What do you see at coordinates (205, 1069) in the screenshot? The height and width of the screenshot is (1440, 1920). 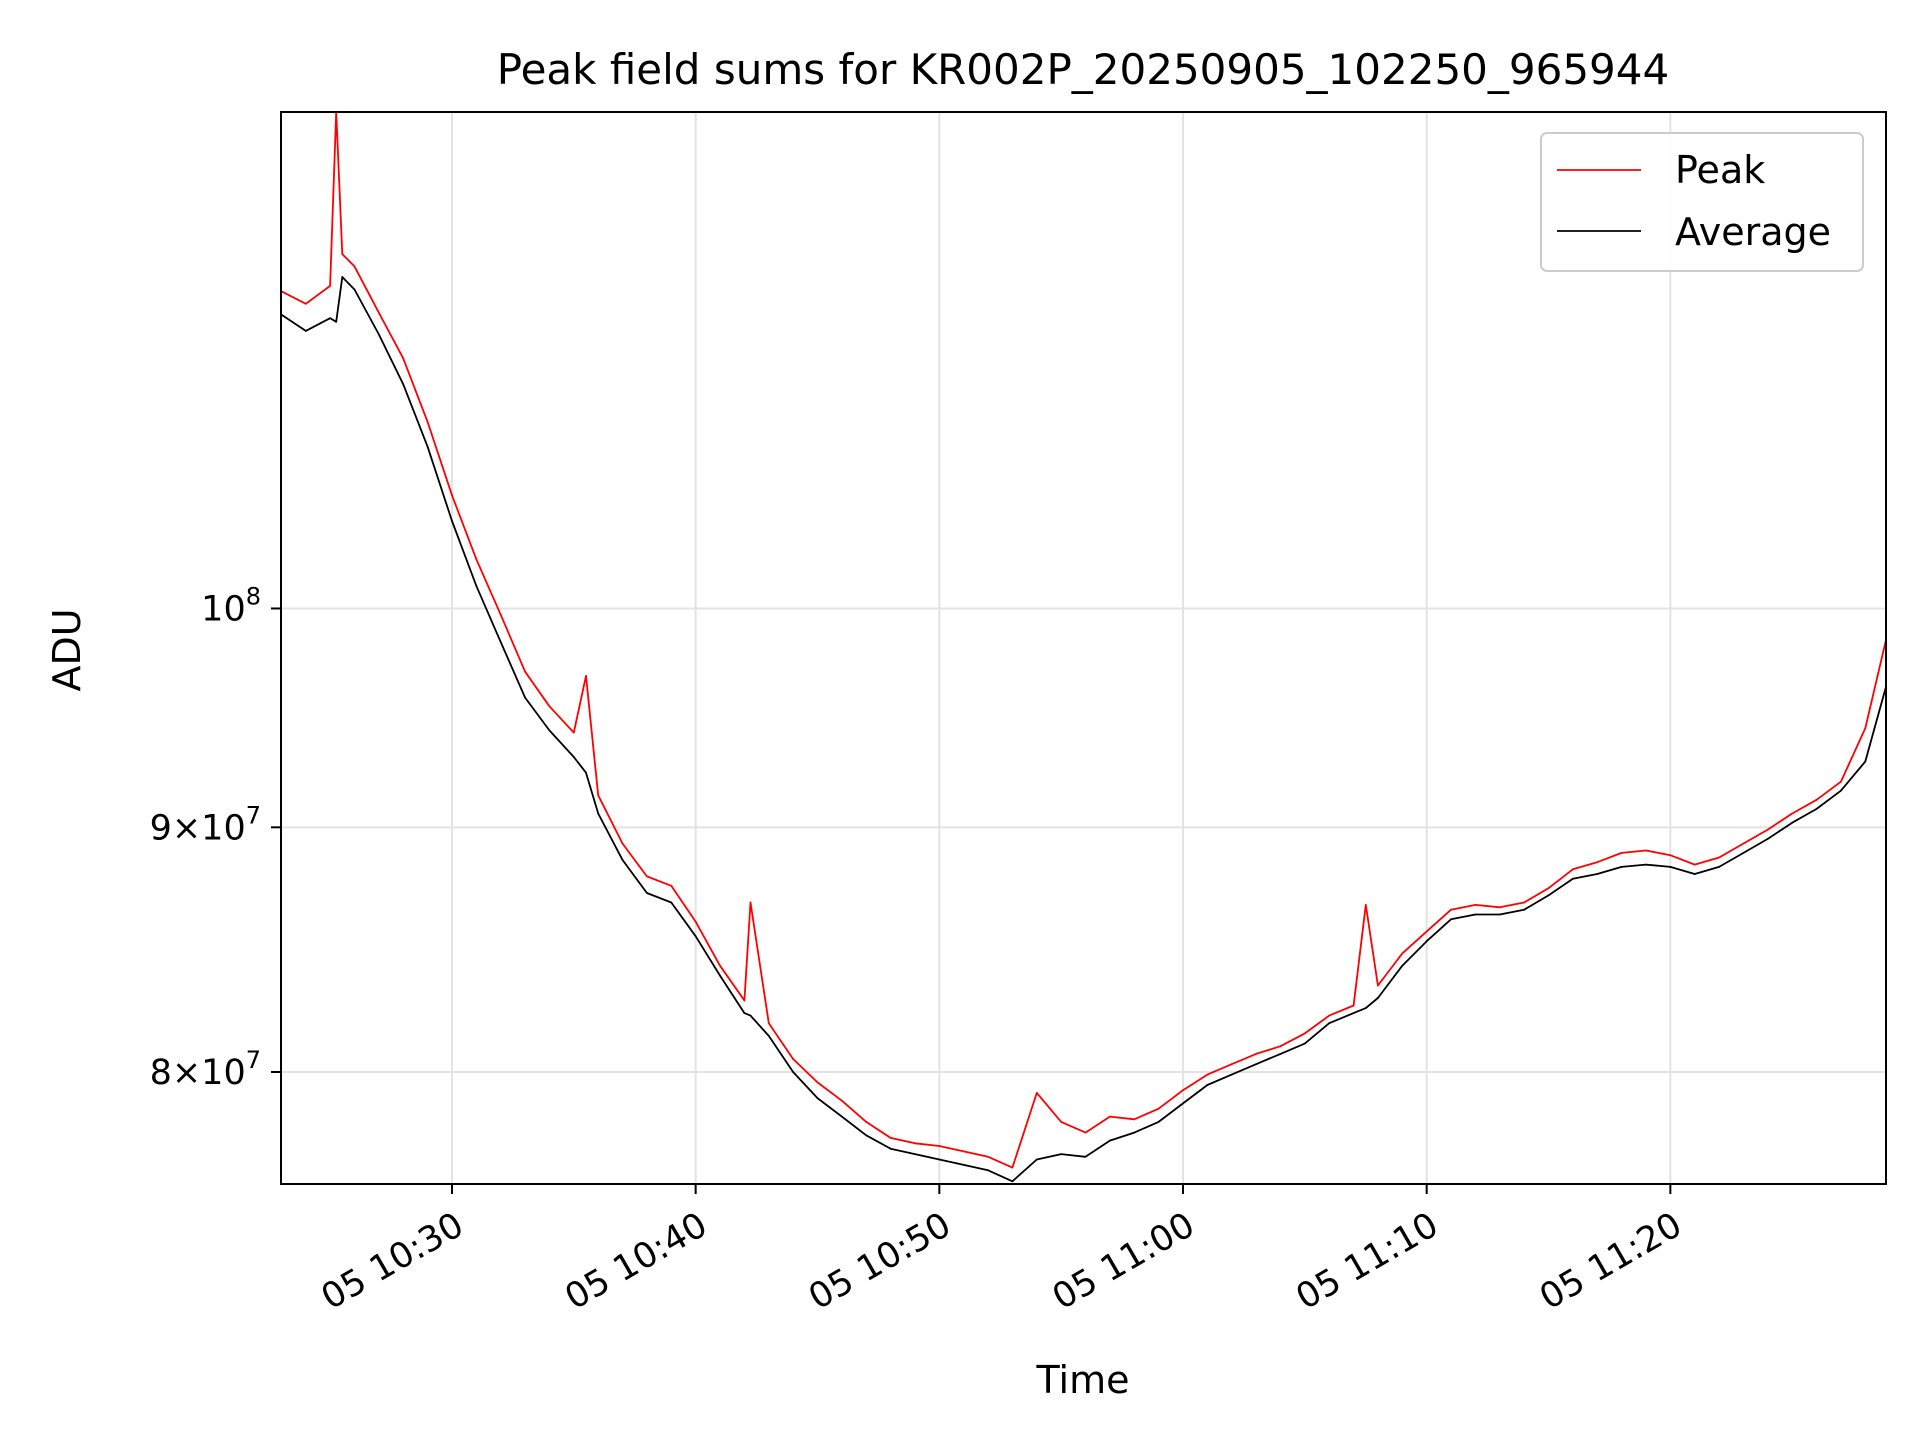 I see `y-tick-label: 8×10⁷` at bounding box center [205, 1069].